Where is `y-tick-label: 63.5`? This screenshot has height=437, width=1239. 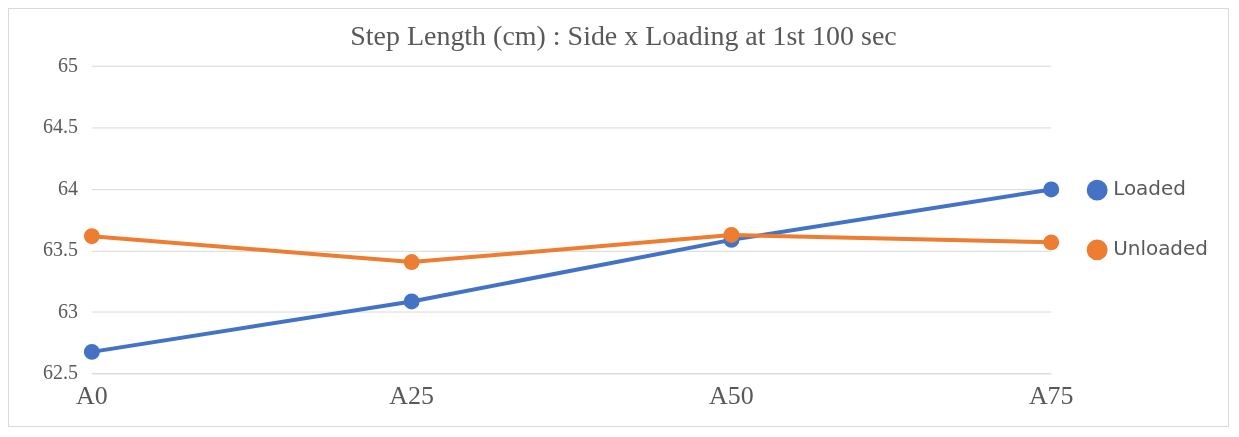 y-tick-label: 63.5 is located at coordinates (60, 249).